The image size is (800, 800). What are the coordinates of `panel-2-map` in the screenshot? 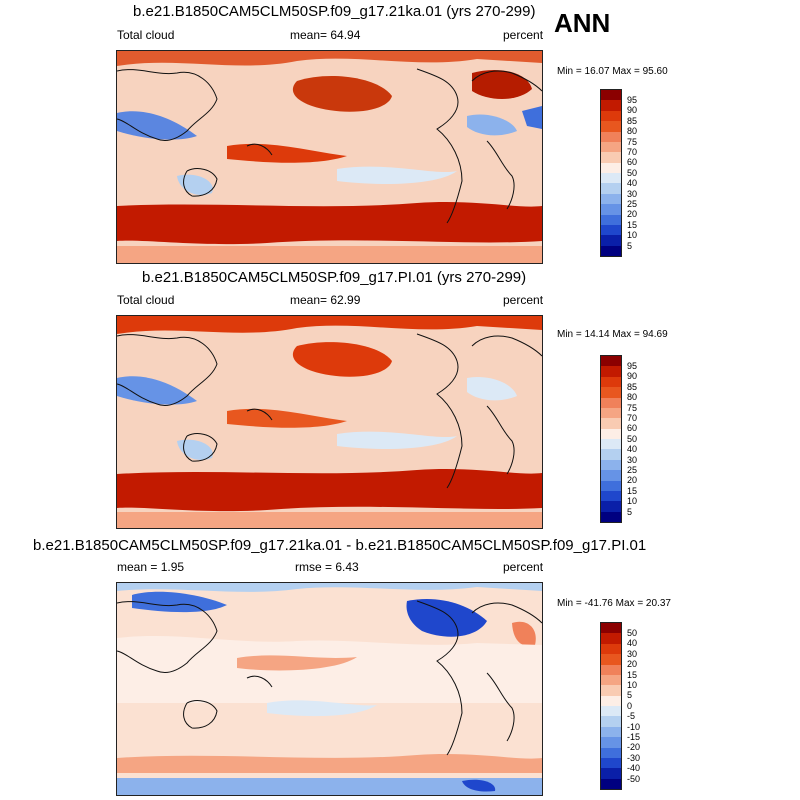 It's located at (329, 422).